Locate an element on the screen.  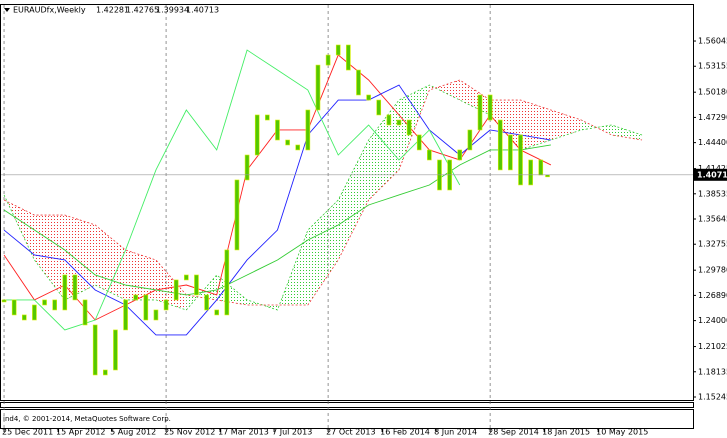
last-price-box is located at coordinates (710, 174).